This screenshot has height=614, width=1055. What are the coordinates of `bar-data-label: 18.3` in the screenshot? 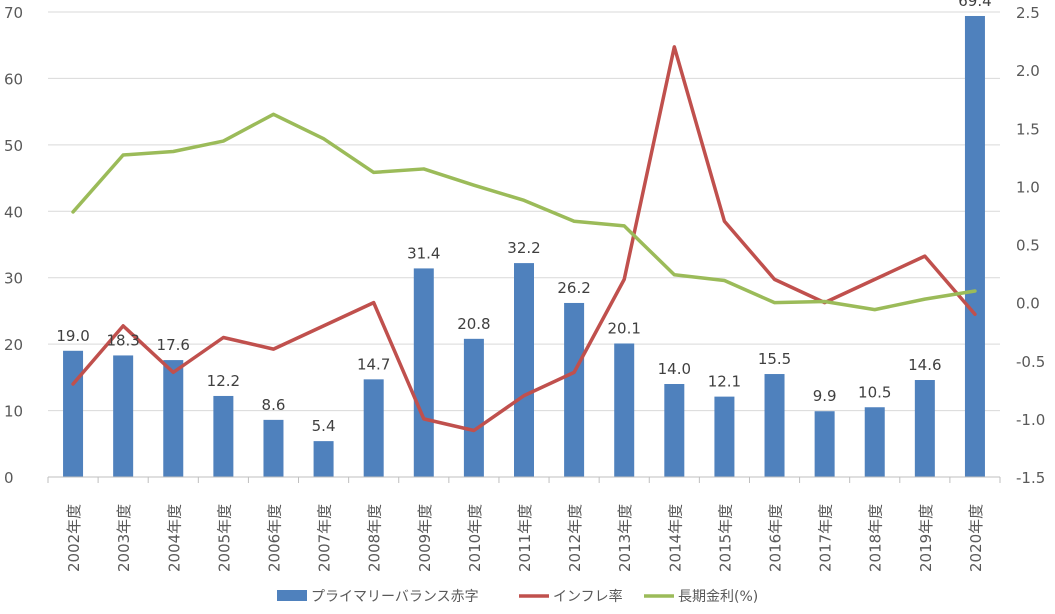 It's located at (122, 340).